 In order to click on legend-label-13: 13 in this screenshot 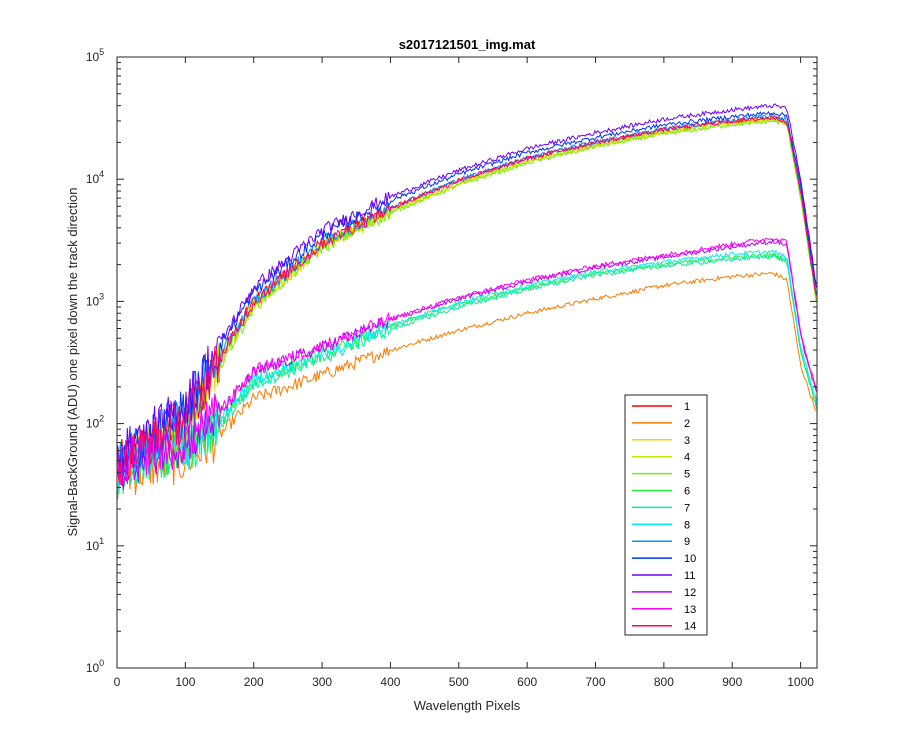, I will do `click(690, 610)`.